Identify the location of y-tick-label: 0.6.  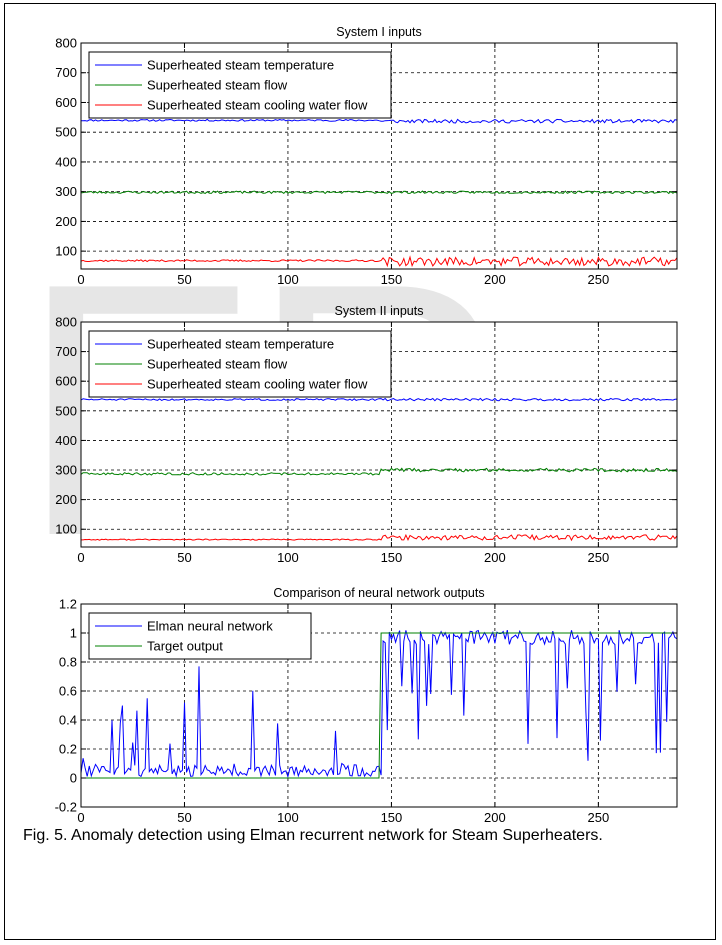
(68, 691).